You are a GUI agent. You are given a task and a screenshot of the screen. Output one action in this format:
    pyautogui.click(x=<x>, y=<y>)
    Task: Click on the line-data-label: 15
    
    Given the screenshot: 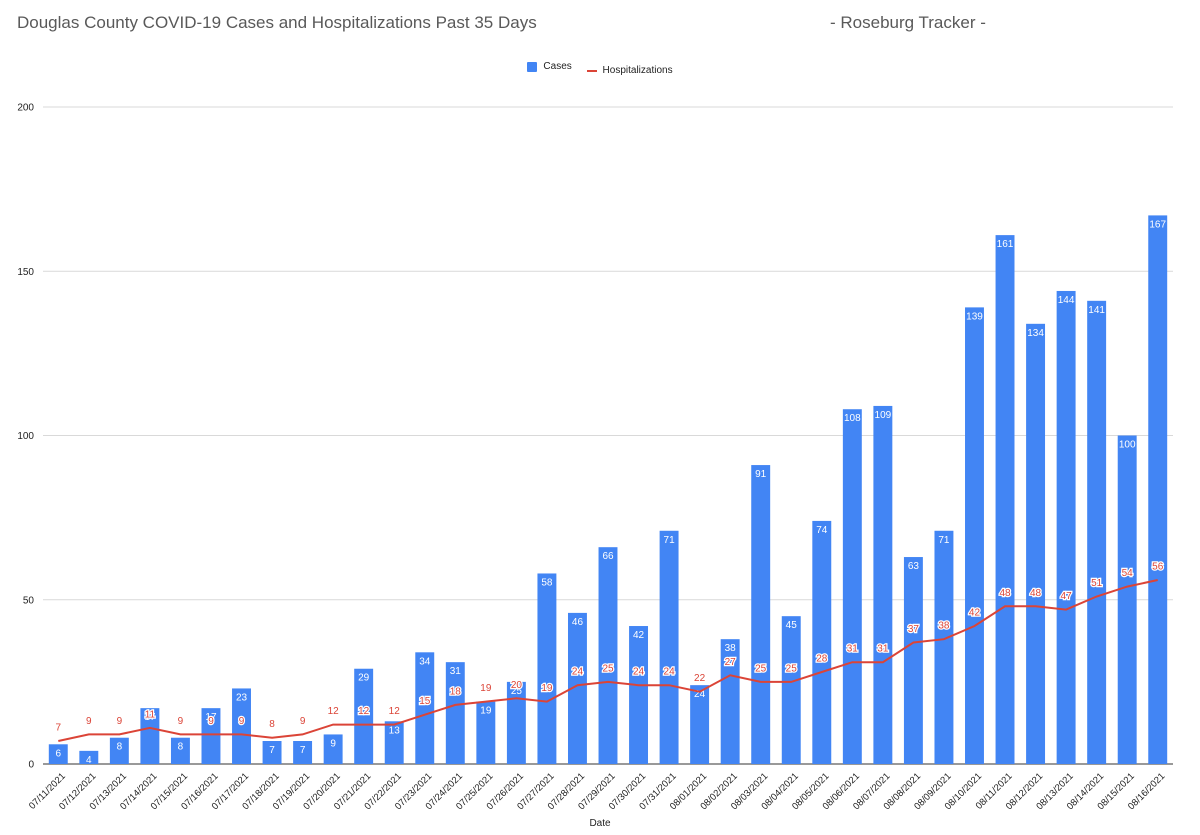 What is the action you would take?
    pyautogui.click(x=425, y=701)
    